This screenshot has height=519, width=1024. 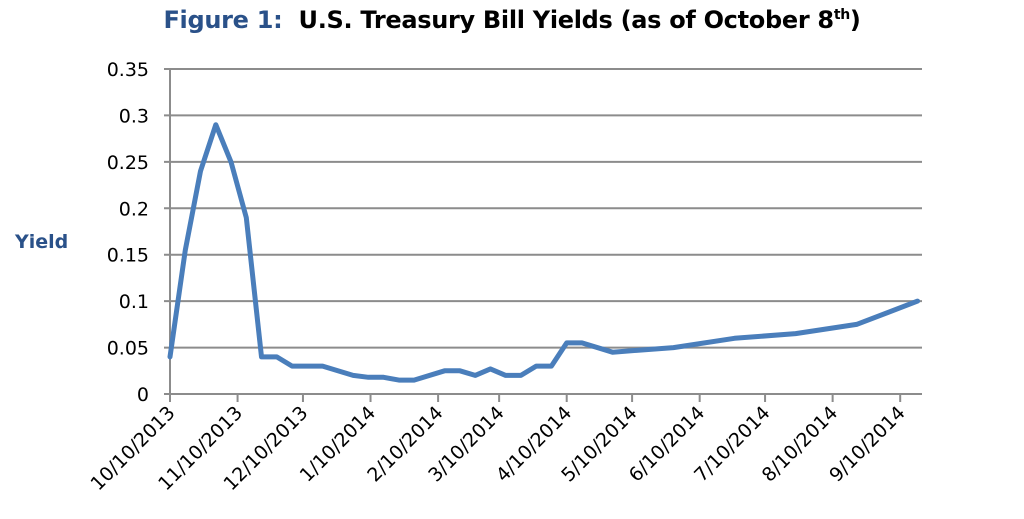 What do you see at coordinates (855, 20) in the screenshot?
I see `title-suffix: )` at bounding box center [855, 20].